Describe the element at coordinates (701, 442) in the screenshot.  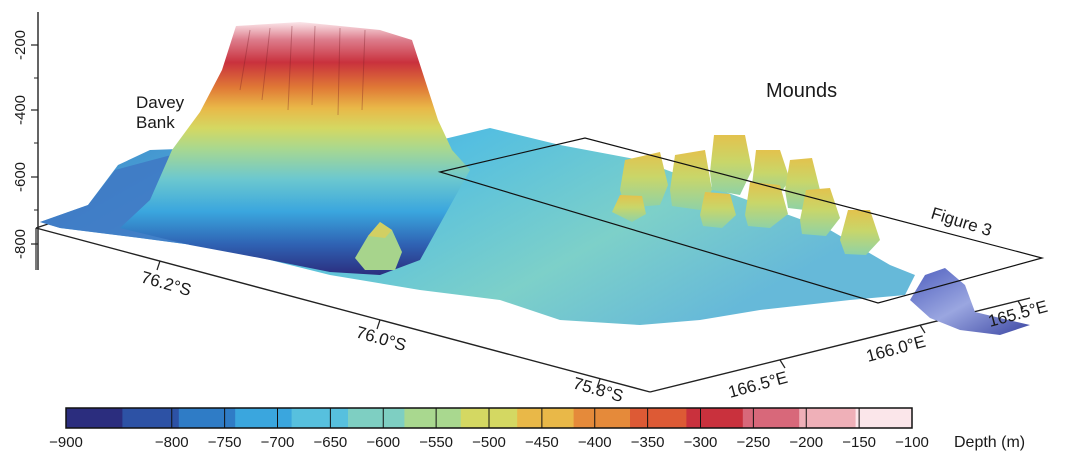
I see `colorbar-tick-label: −300` at that location.